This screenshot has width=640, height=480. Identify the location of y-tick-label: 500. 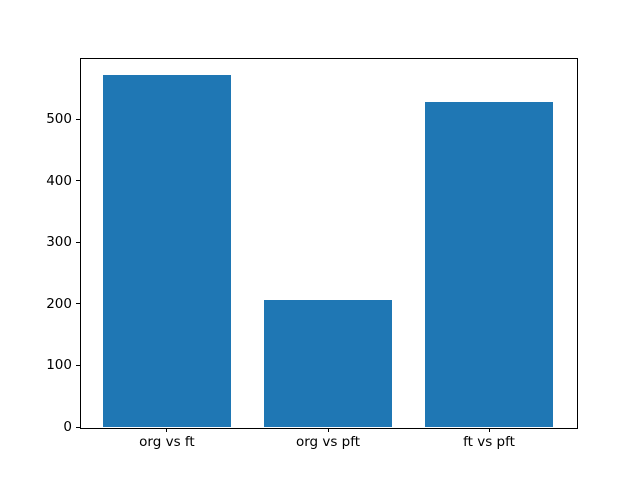
(59, 119).